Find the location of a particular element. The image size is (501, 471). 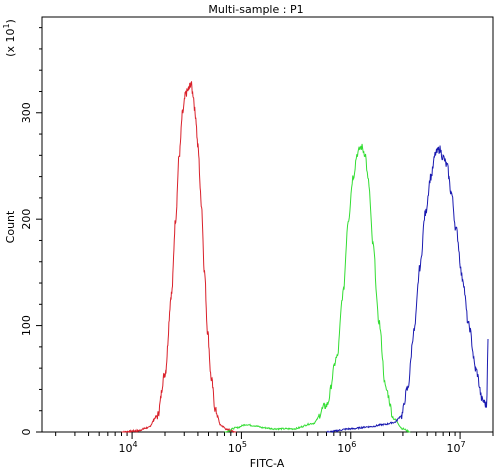

x-axis-label: FITC-A is located at coordinates (267, 463).